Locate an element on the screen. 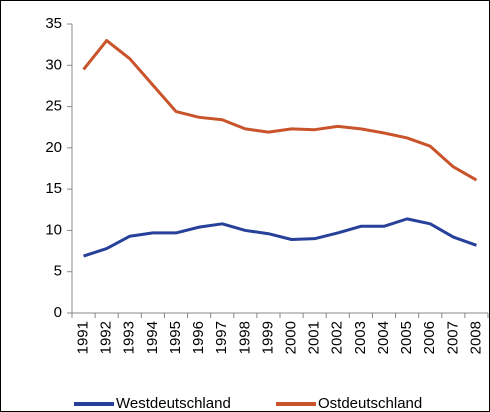 This screenshot has width=490, height=412. x-tick-label: 1999 is located at coordinates (267, 337).